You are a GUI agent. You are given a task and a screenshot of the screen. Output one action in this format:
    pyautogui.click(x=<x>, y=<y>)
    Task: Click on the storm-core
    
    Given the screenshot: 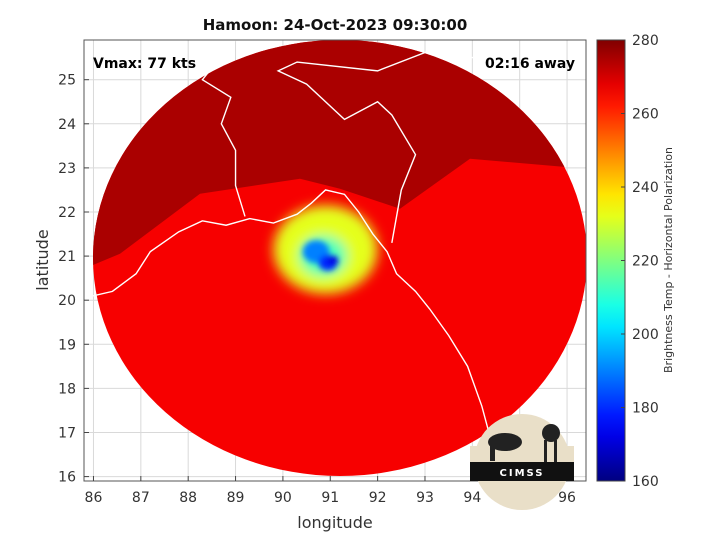 What is the action you would take?
    pyautogui.click(x=320, y=255)
    